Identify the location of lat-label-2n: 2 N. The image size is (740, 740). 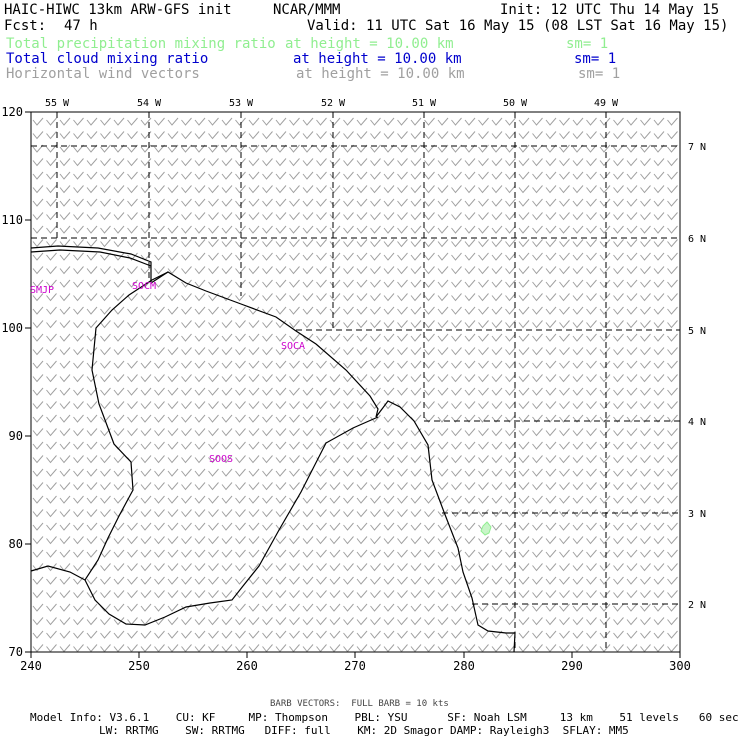
(697, 605).